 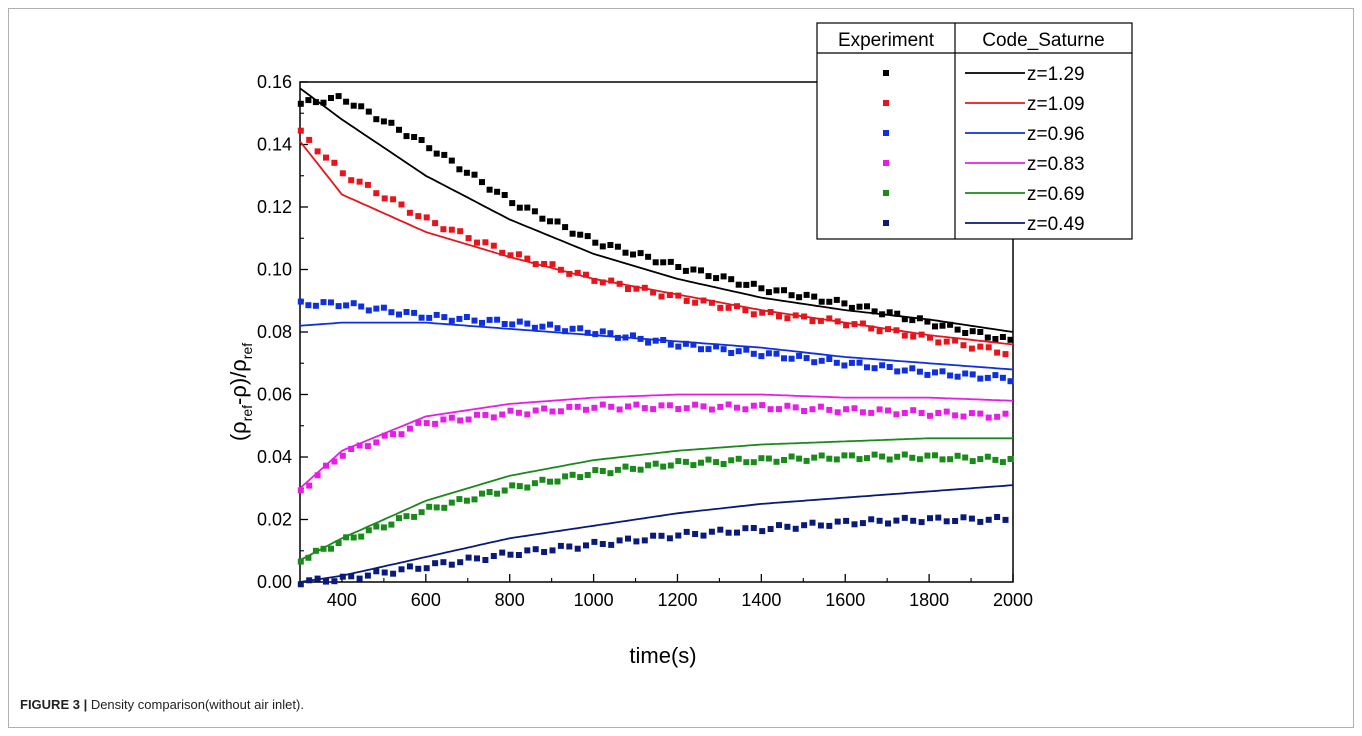 What do you see at coordinates (656, 533) in the screenshot?
I see `simulation-line` at bounding box center [656, 533].